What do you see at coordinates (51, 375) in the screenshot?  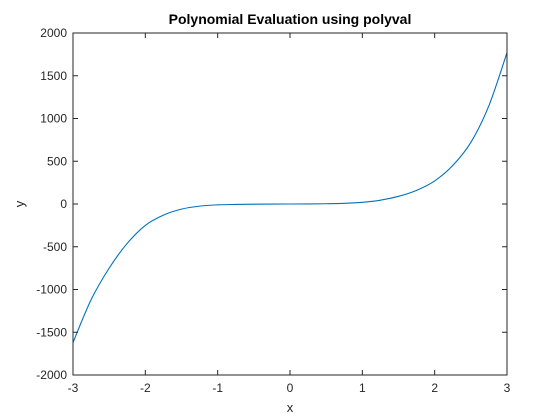 I see `y-tick-label: -2000` at bounding box center [51, 375].